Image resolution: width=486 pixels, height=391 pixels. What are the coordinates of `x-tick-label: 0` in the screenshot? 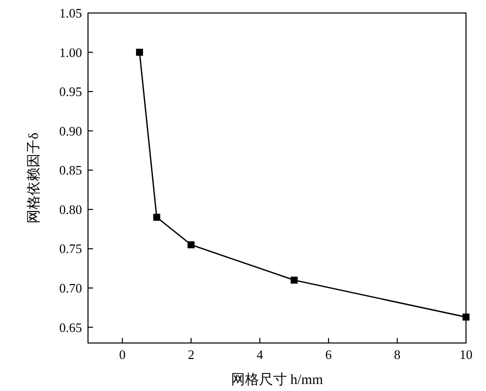 It's located at (122, 354).